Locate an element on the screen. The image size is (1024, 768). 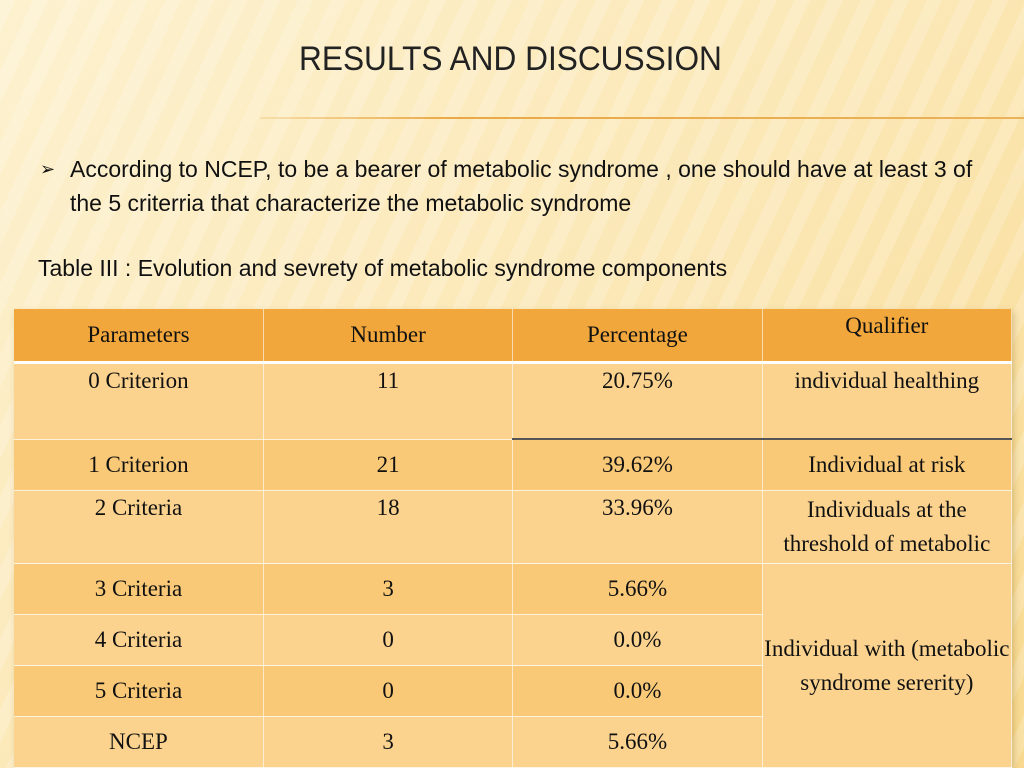
table-row: 4 Criteria 0 0.0% is located at coordinates (513, 640).